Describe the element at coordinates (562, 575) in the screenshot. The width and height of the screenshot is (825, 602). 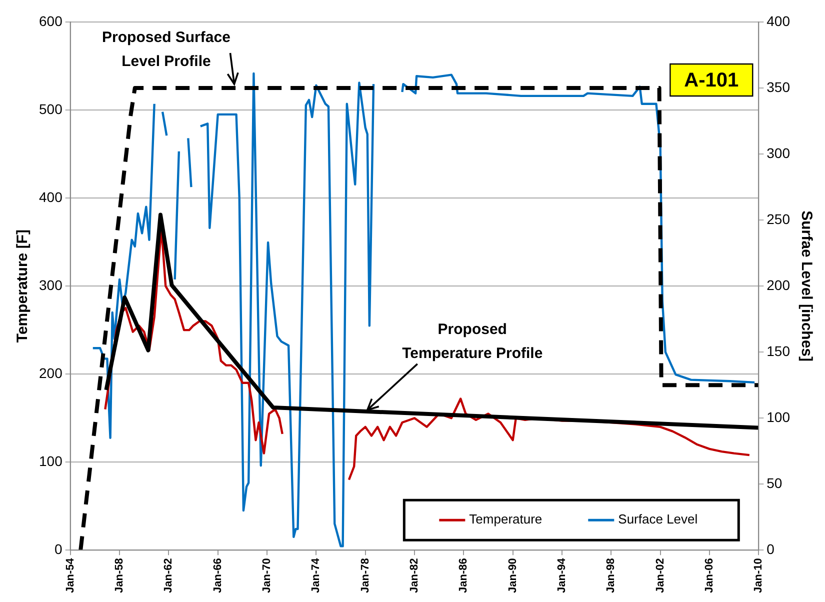
I see `x-tick-label: Jan-94` at that location.